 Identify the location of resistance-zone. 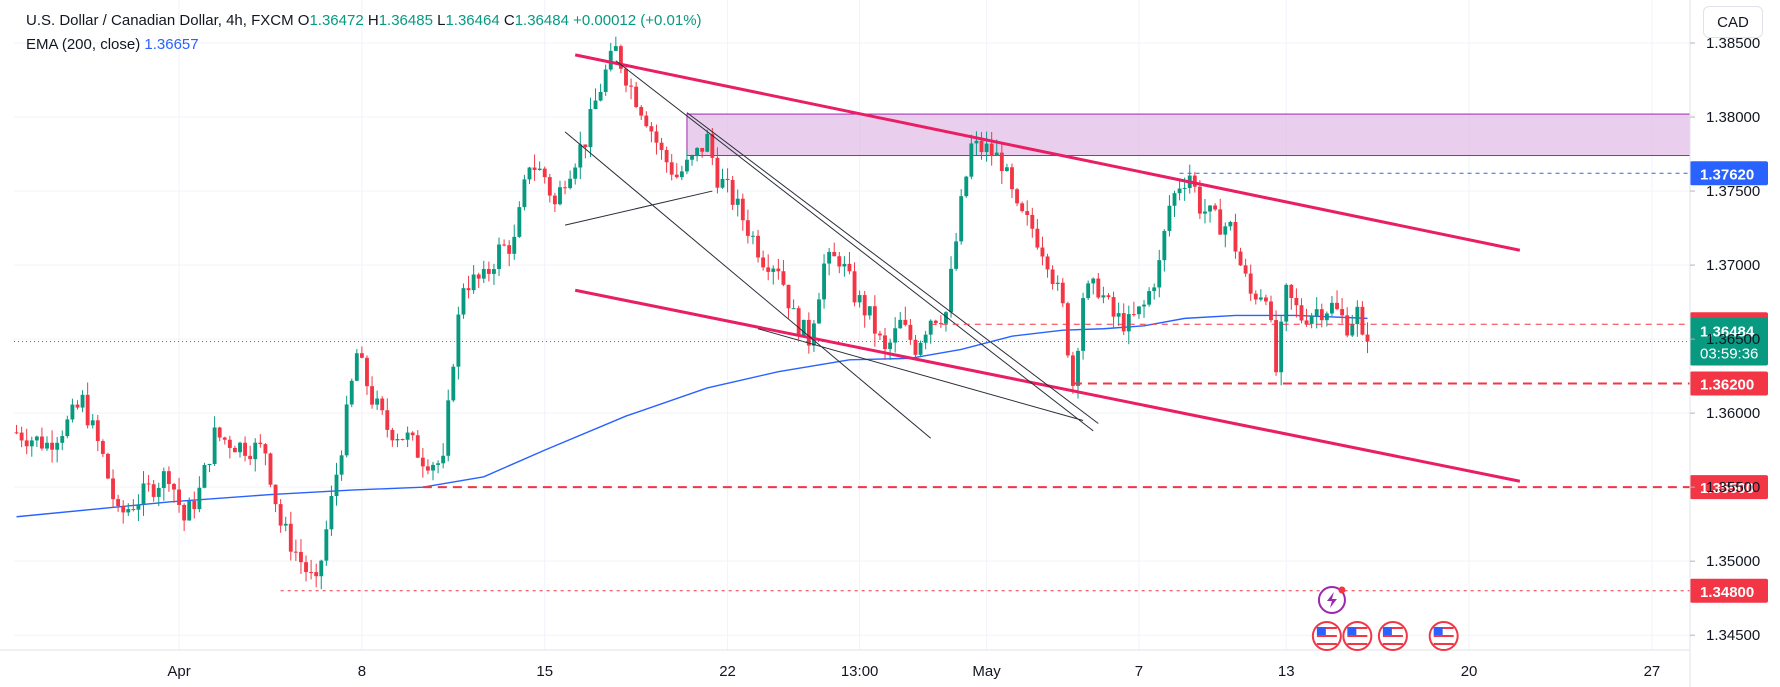
(1188, 135).